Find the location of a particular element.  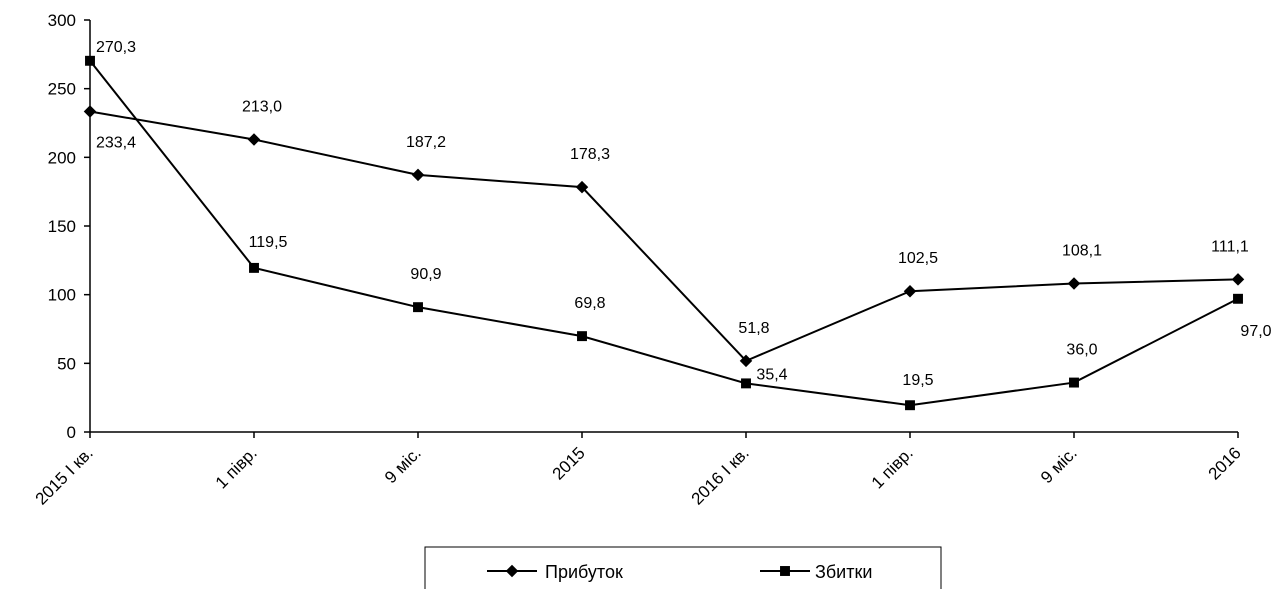

data-label: 187,2 is located at coordinates (426, 142).